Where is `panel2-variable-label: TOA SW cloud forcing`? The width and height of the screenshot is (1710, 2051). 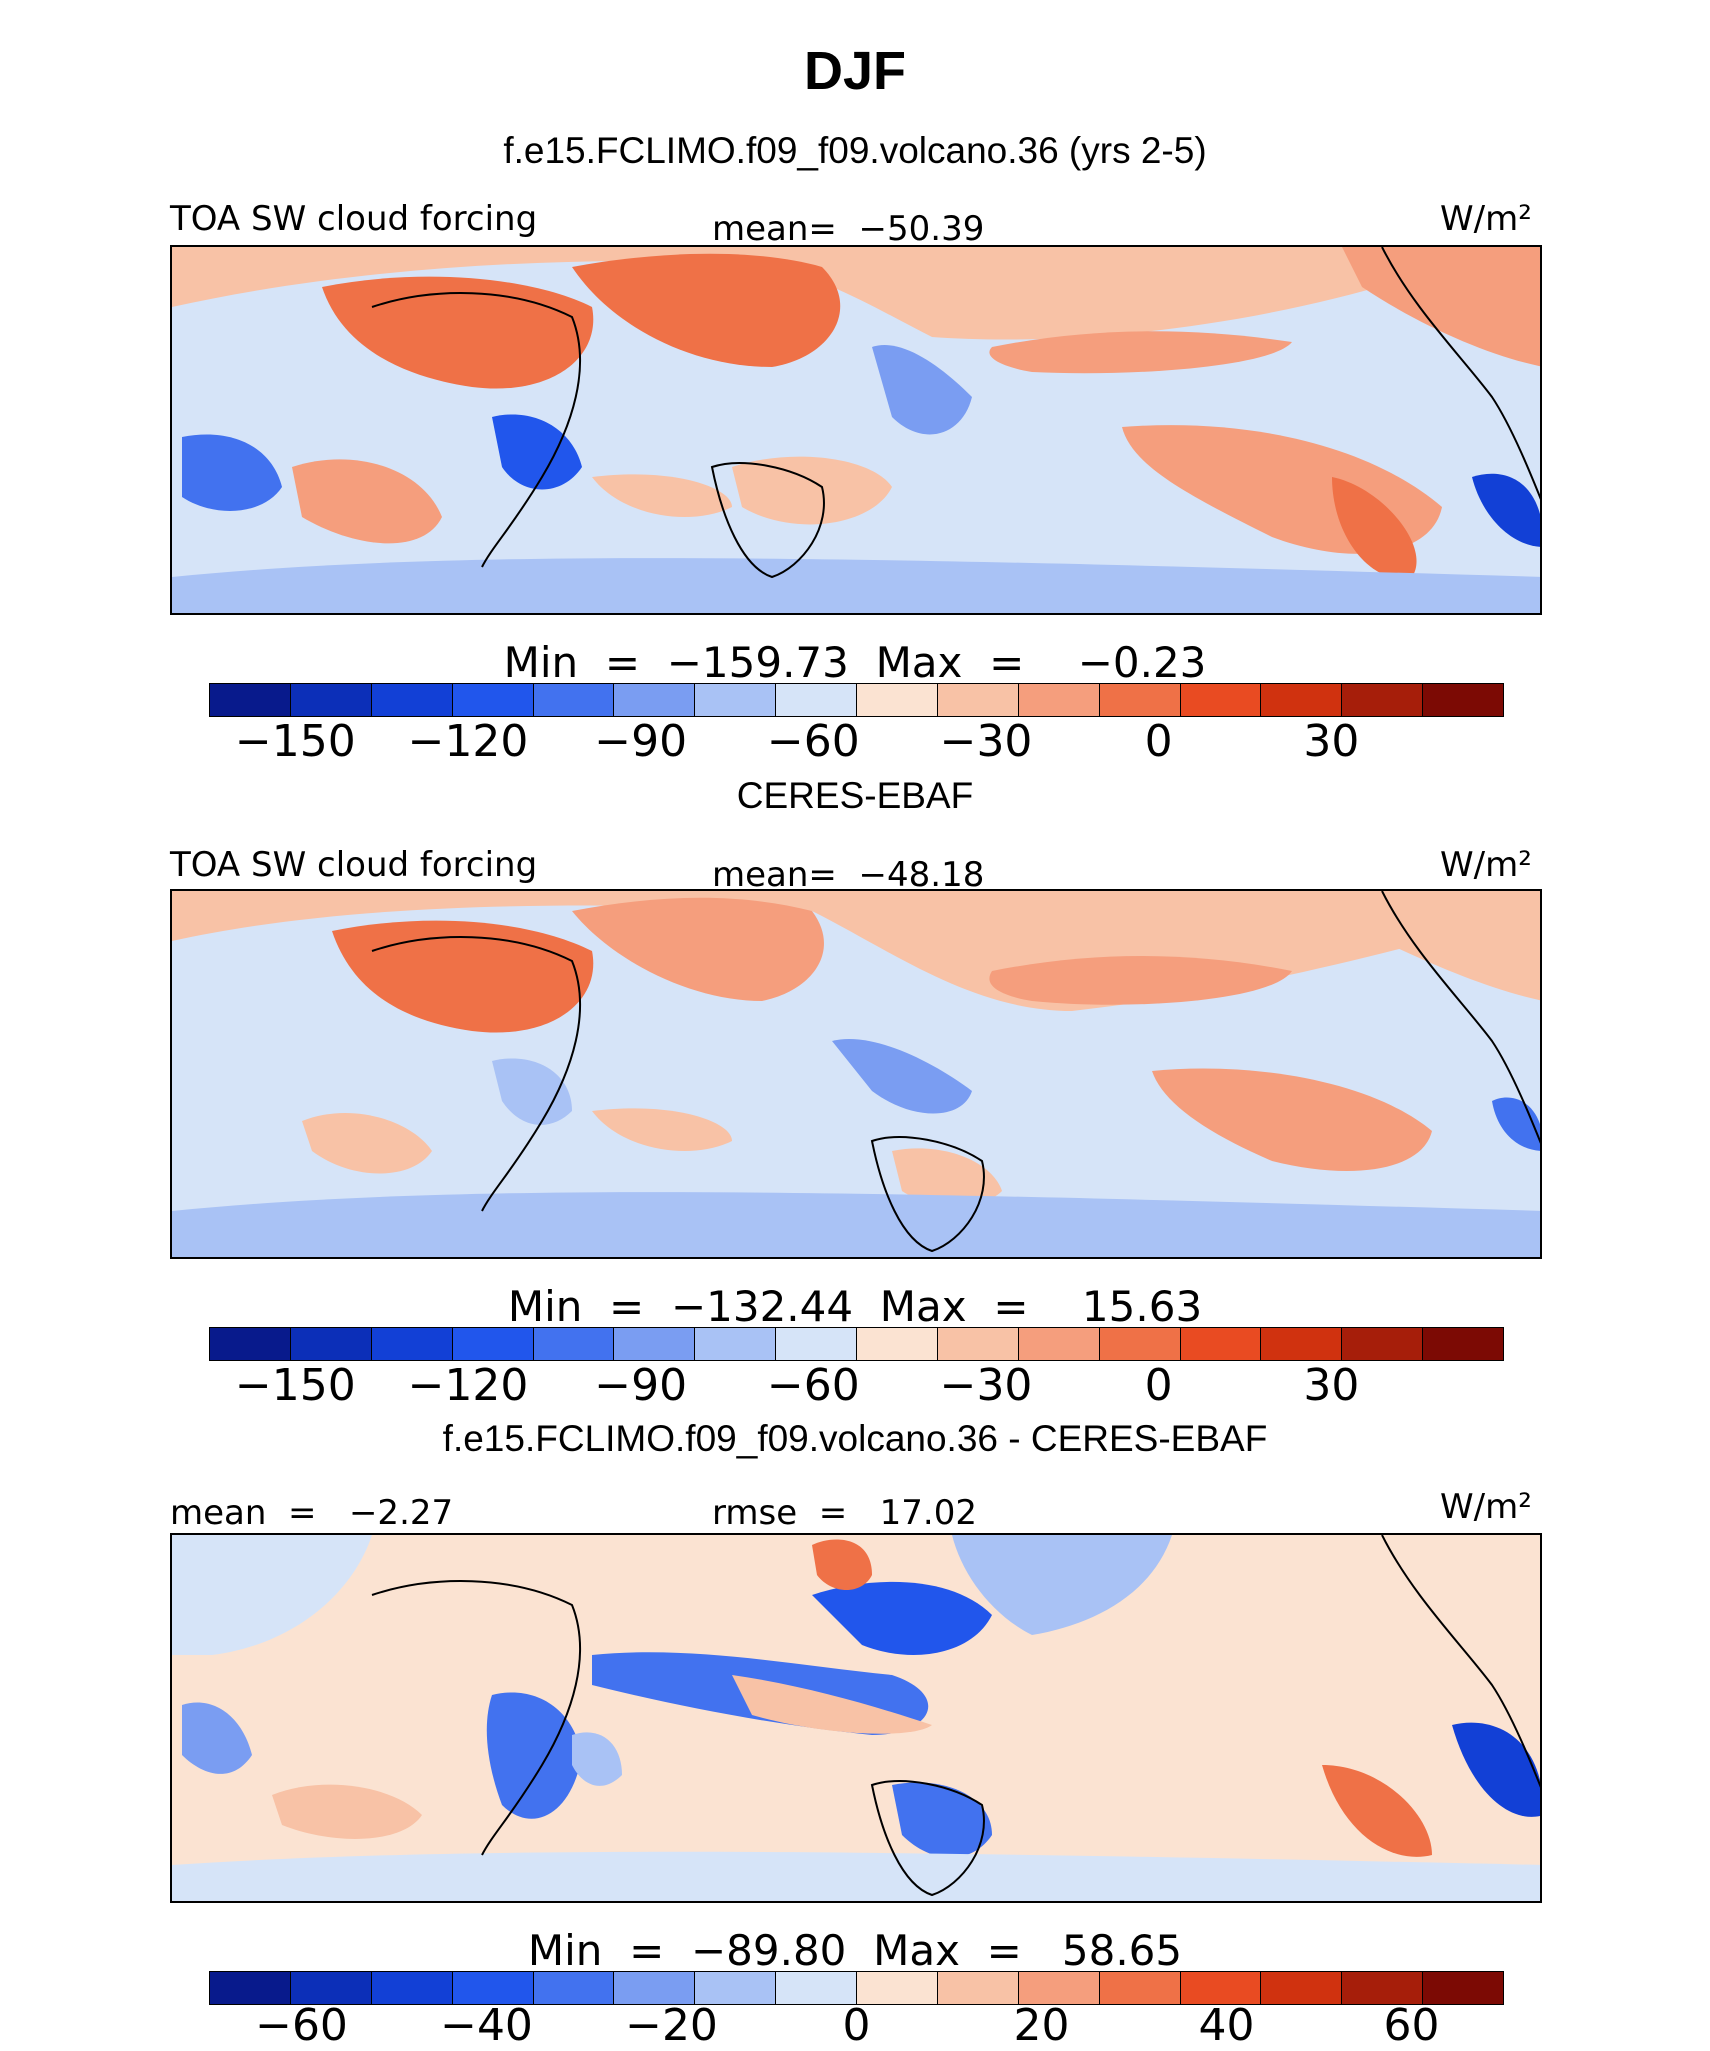 panel2-variable-label: TOA SW cloud forcing is located at coordinates (354, 865).